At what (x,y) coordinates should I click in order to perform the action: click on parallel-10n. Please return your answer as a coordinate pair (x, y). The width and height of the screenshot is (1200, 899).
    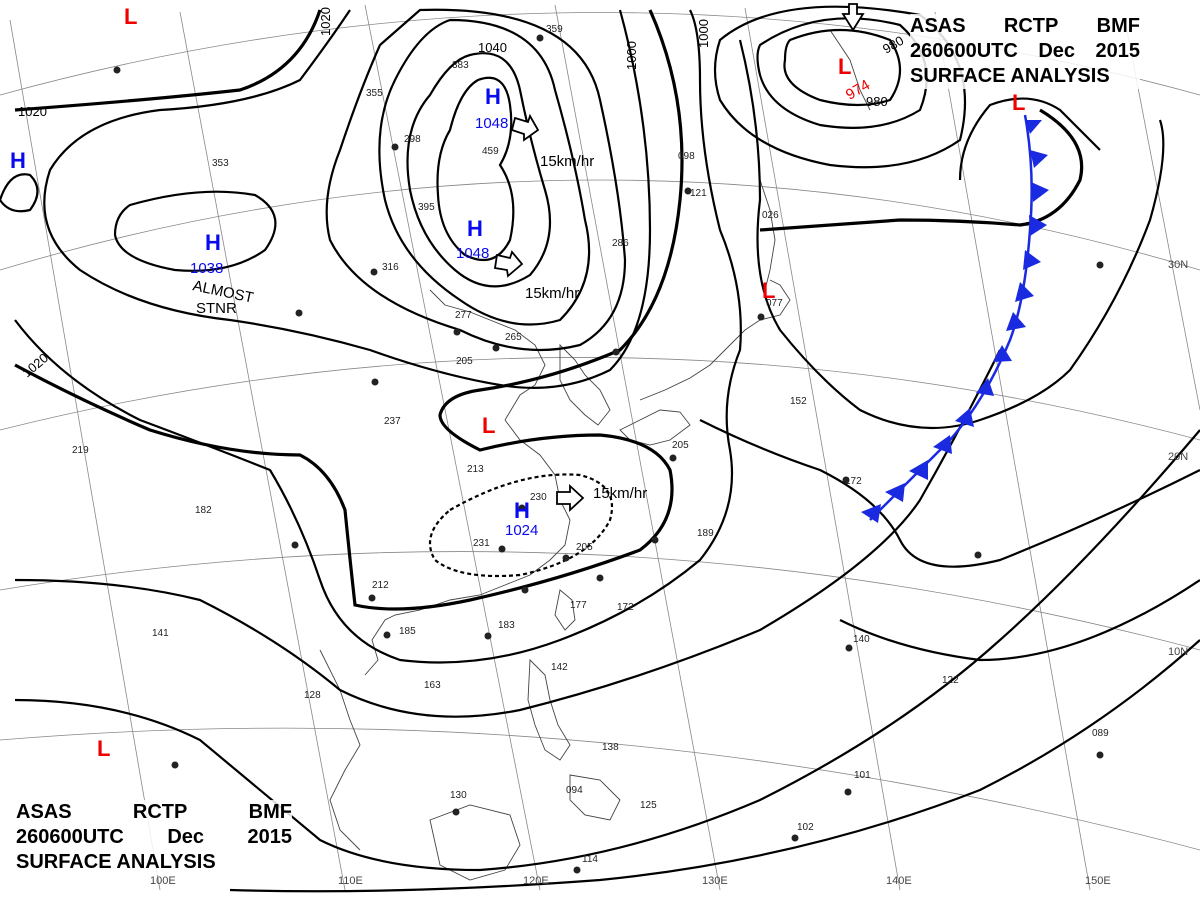
    Looking at the image, I should click on (600, 601).